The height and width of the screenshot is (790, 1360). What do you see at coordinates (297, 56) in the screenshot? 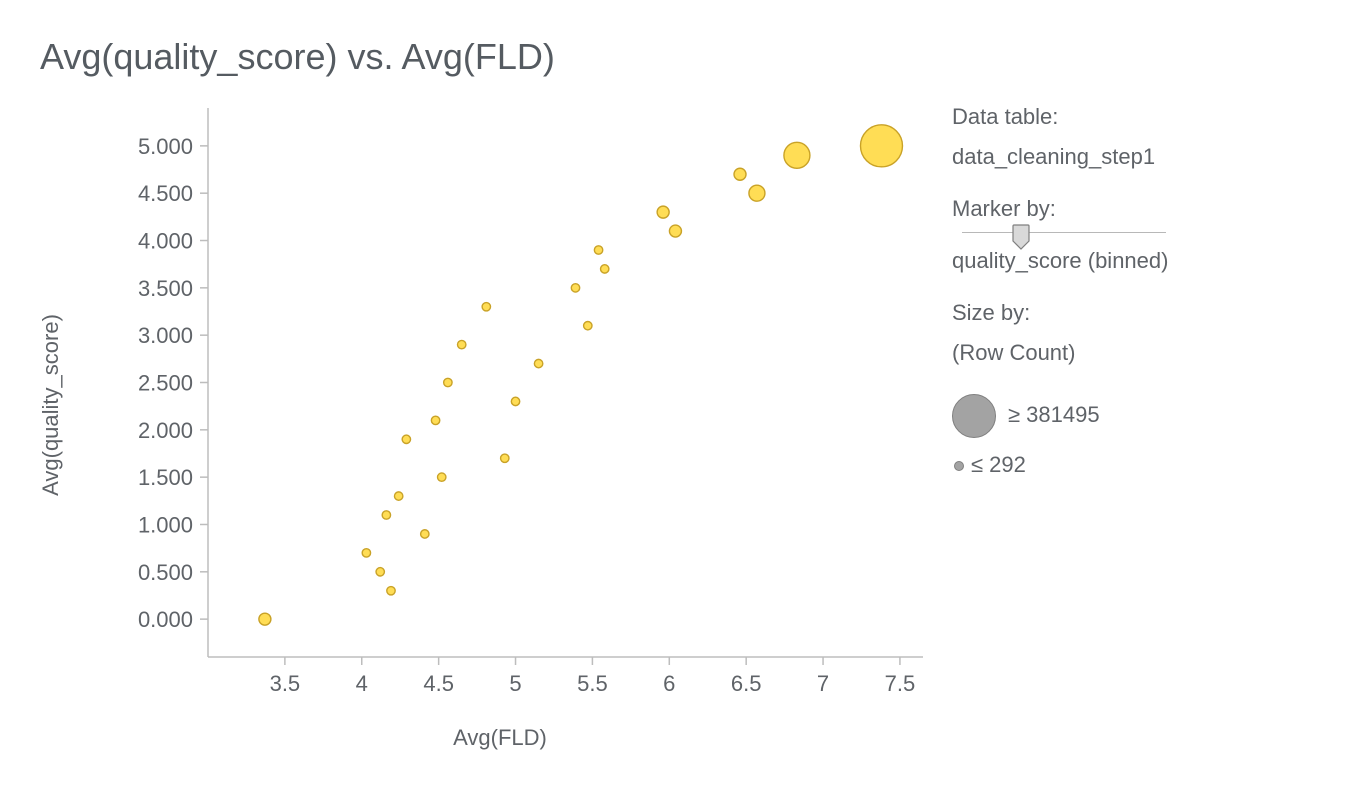
I see `chart-title: Avg(quality_score) vs. Avg(FLD)` at bounding box center [297, 56].